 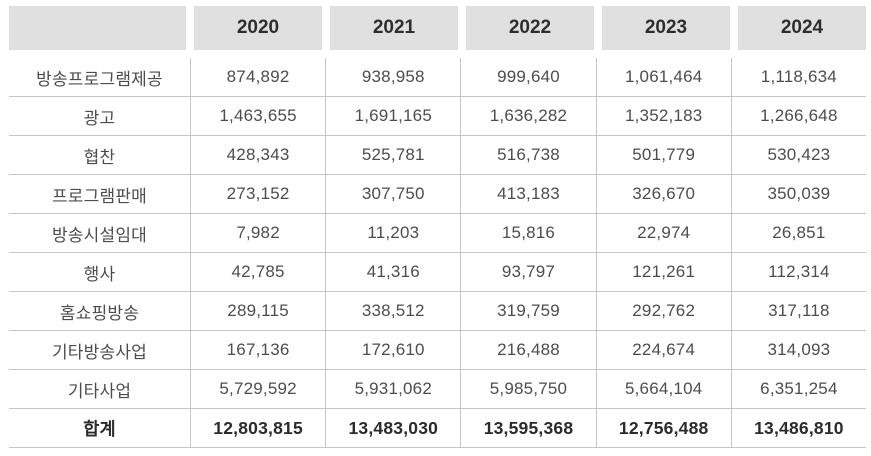 I want to click on header-cell-year-2023: 2023, so click(x=666, y=28).